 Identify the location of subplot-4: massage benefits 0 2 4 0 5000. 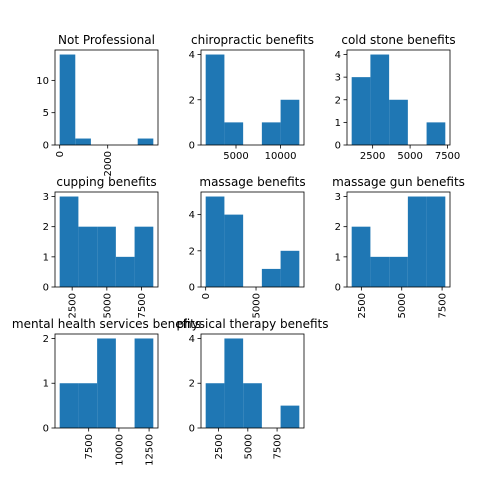
(247, 246).